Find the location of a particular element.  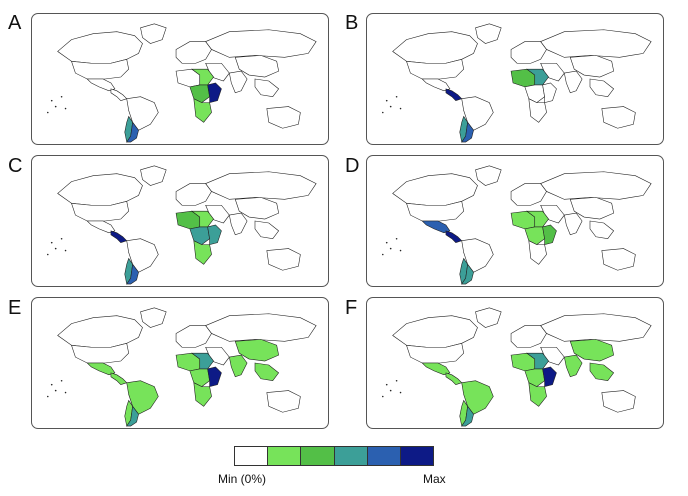

map-panel-c is located at coordinates (180, 221).